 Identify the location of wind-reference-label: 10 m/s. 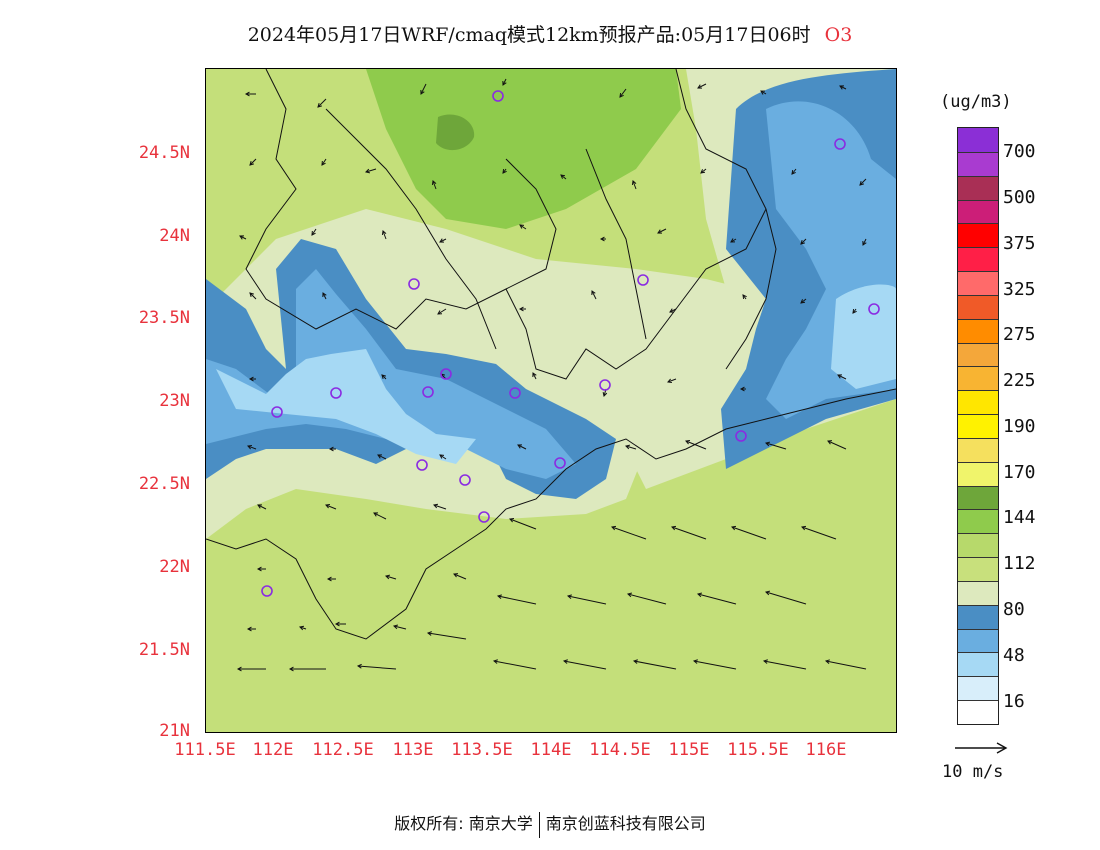
(973, 772).